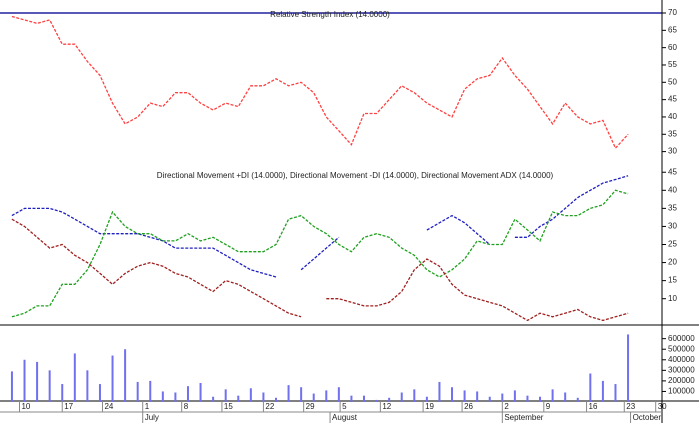  What do you see at coordinates (630, 406) in the screenshot?
I see `x-tick-label: 23` at bounding box center [630, 406].